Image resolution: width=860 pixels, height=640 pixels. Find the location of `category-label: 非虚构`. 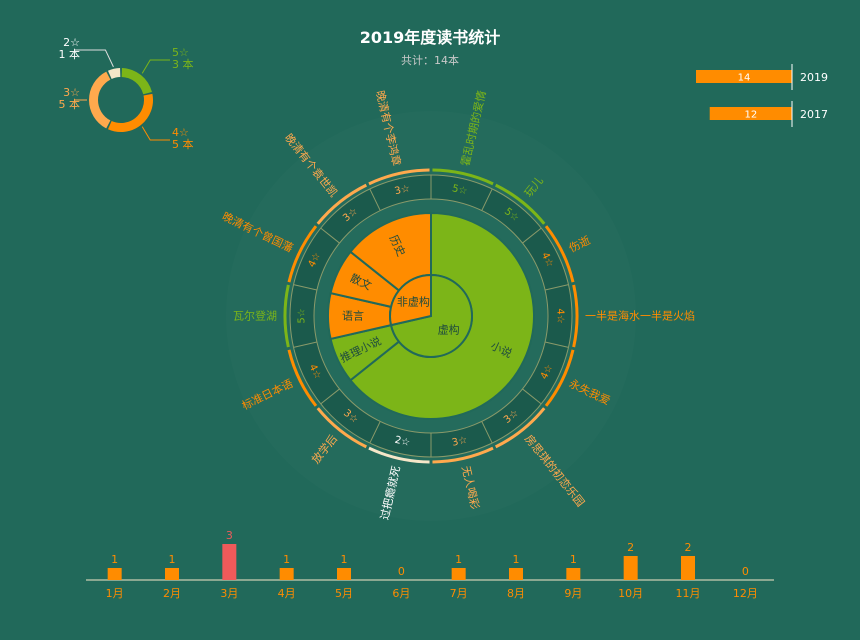

category-label: 非虚构 is located at coordinates (413, 301).